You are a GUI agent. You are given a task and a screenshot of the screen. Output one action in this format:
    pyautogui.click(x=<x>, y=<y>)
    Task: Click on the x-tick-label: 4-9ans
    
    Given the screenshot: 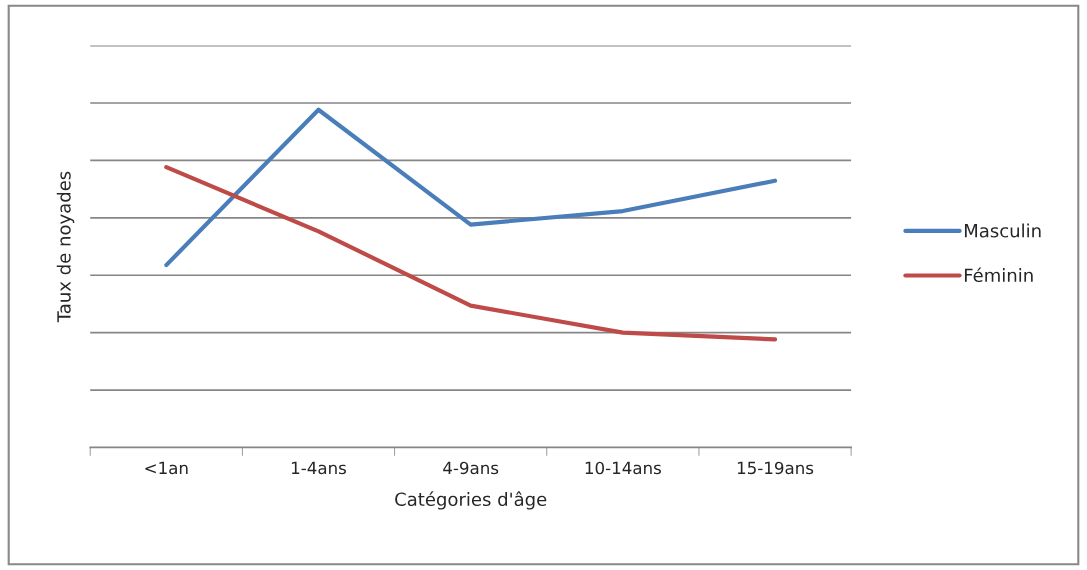 What is the action you would take?
    pyautogui.click(x=471, y=468)
    